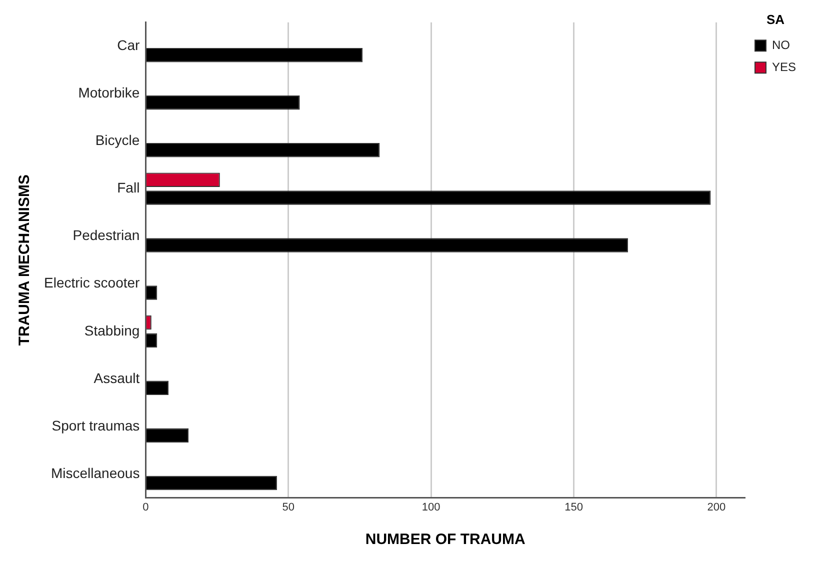 The height and width of the screenshot is (565, 822). I want to click on x-tick-label: 50, so click(288, 507).